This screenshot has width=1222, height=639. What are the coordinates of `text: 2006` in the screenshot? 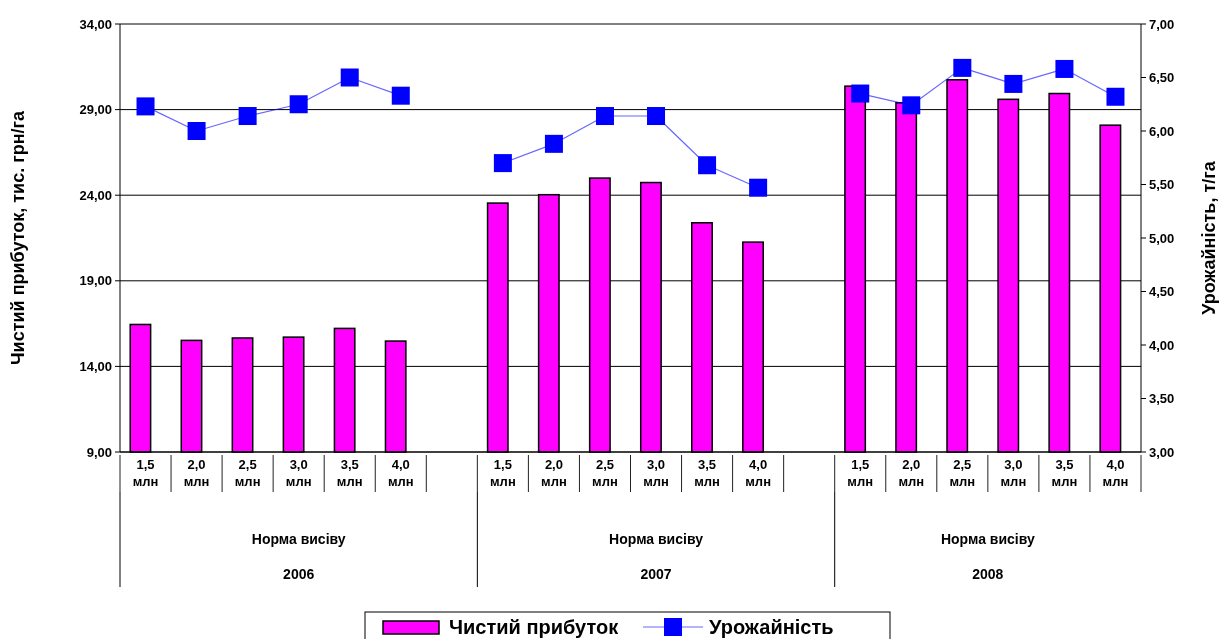 It's located at (299, 574).